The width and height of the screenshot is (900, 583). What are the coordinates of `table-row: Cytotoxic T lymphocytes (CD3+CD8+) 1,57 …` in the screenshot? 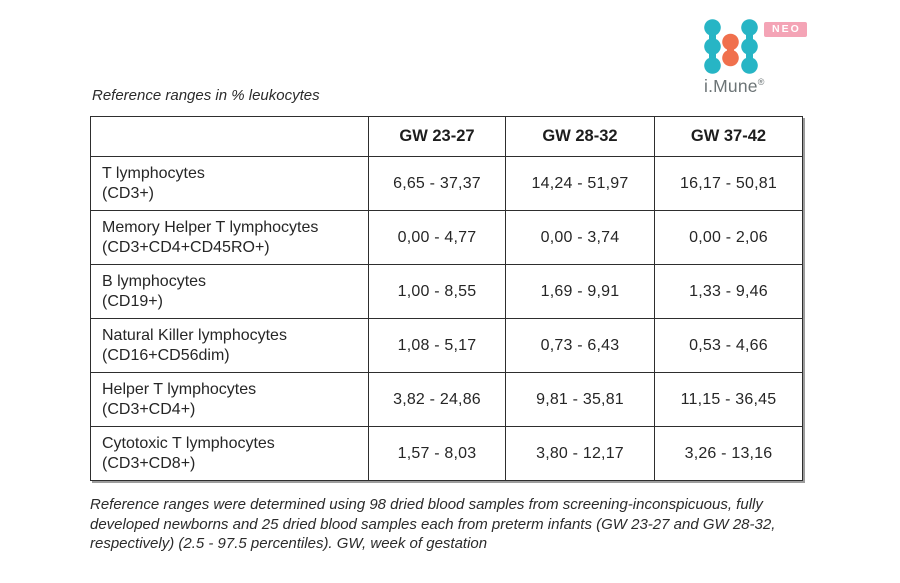 It's located at (446, 453).